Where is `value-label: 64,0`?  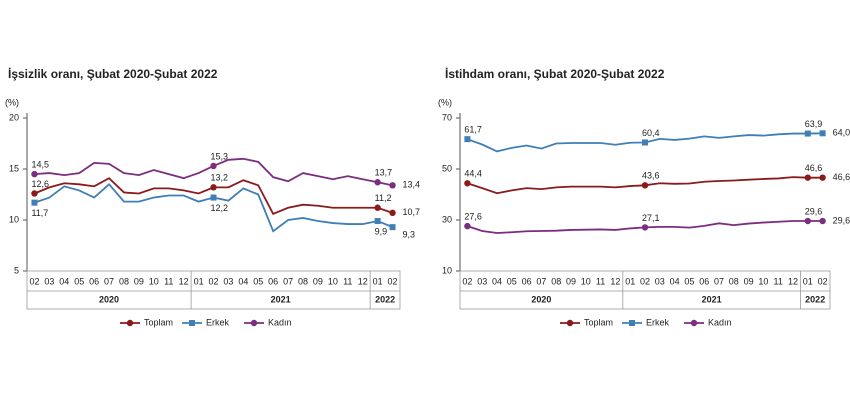
value-label: 64,0 is located at coordinates (841, 133).